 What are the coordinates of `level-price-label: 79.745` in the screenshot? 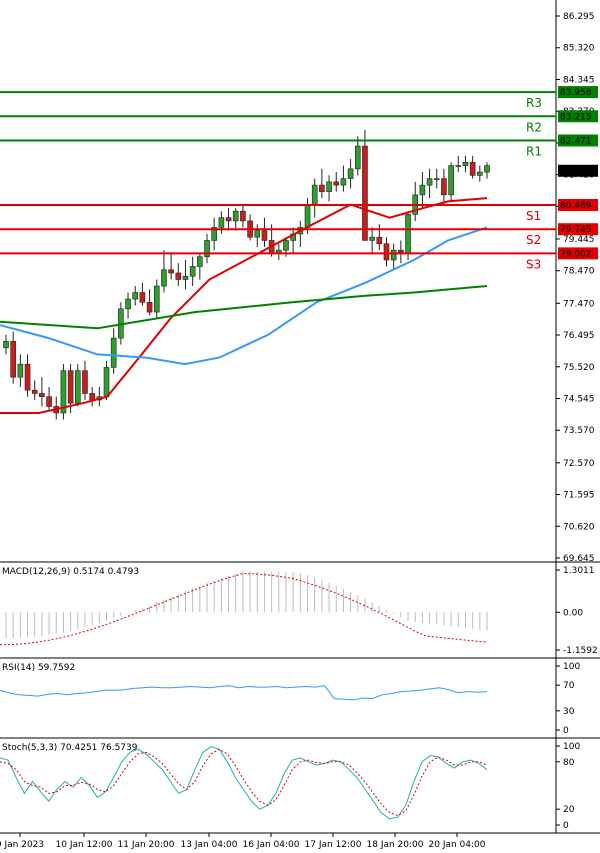 It's located at (576, 230).